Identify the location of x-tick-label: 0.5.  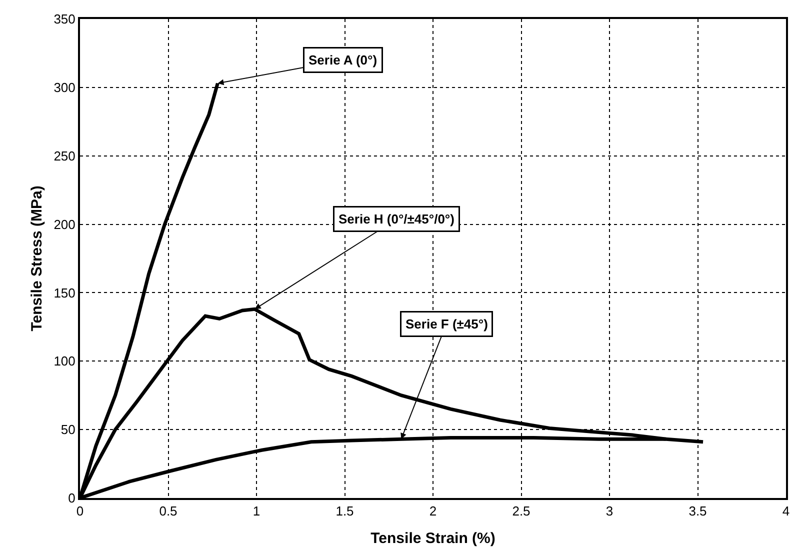
(168, 511).